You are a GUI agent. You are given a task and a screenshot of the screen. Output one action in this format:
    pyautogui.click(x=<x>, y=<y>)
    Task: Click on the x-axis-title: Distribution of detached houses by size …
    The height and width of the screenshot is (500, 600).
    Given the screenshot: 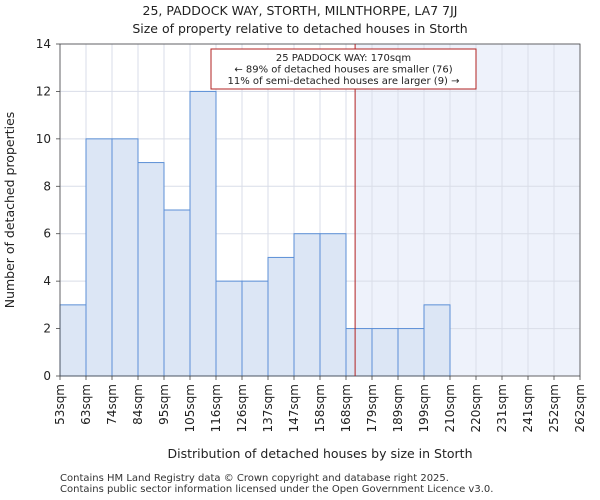 What is the action you would take?
    pyautogui.click(x=319, y=453)
    